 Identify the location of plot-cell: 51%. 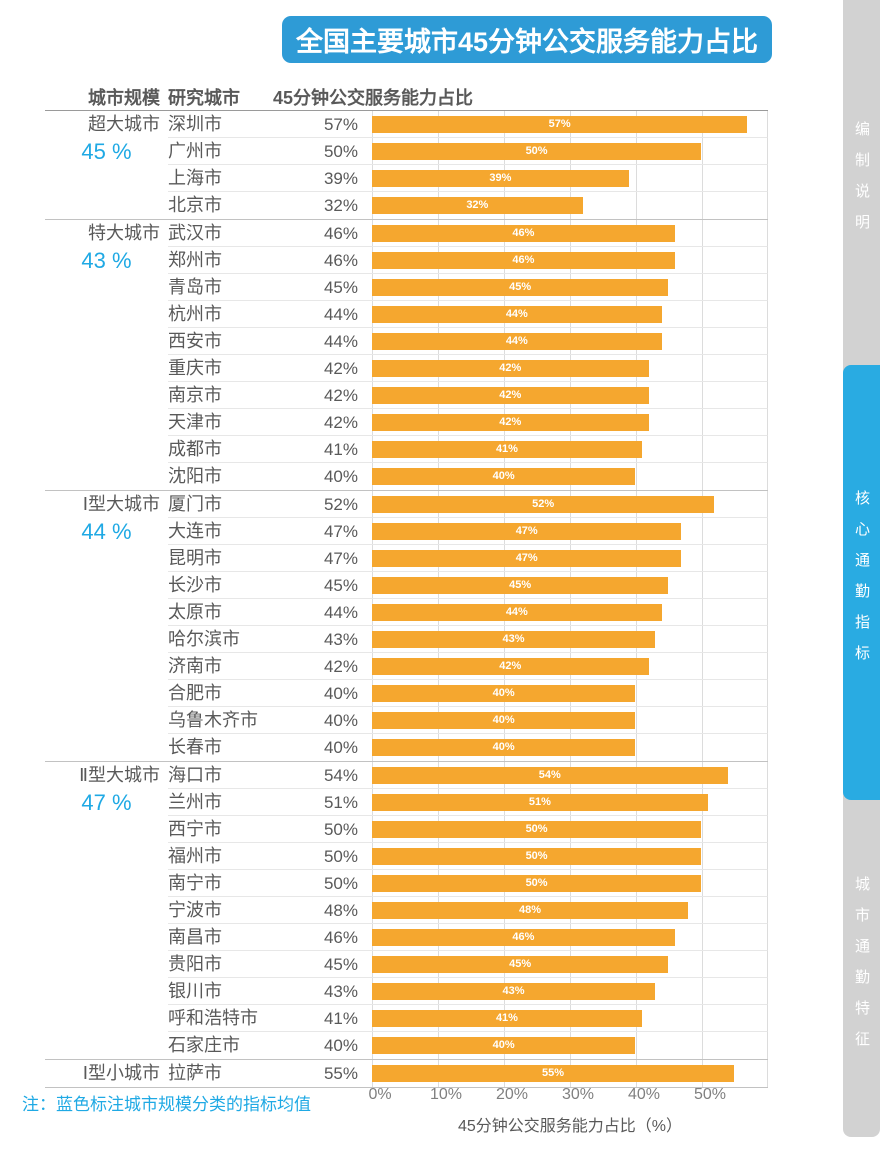
(570, 802).